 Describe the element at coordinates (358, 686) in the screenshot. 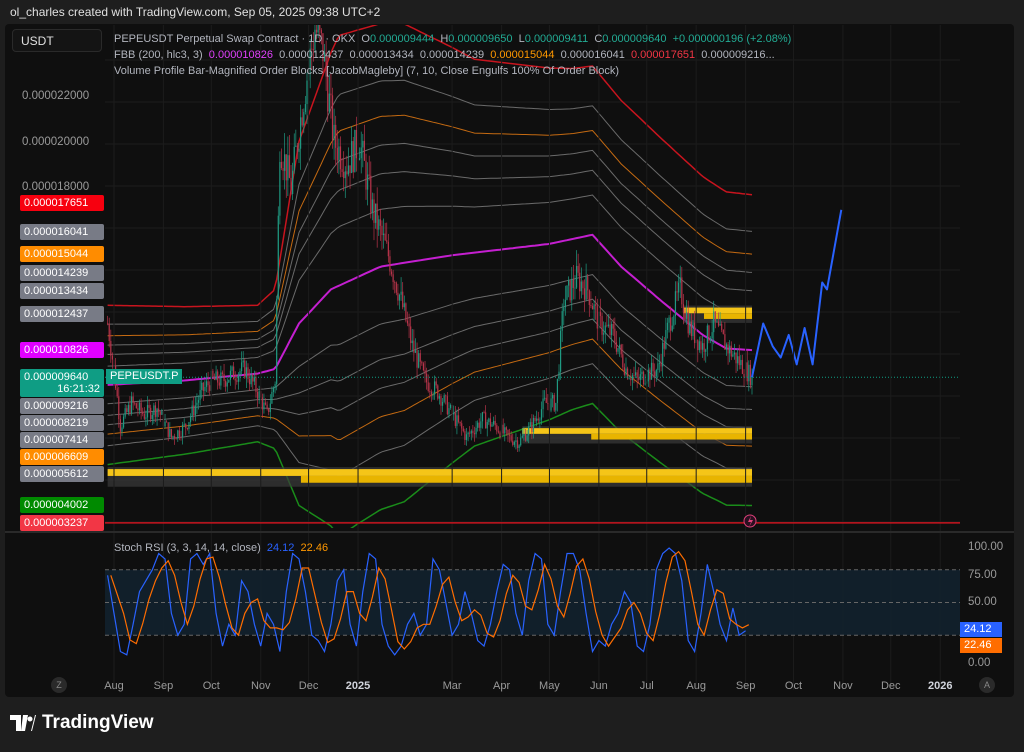

I see `time-axis-label: 2025` at that location.